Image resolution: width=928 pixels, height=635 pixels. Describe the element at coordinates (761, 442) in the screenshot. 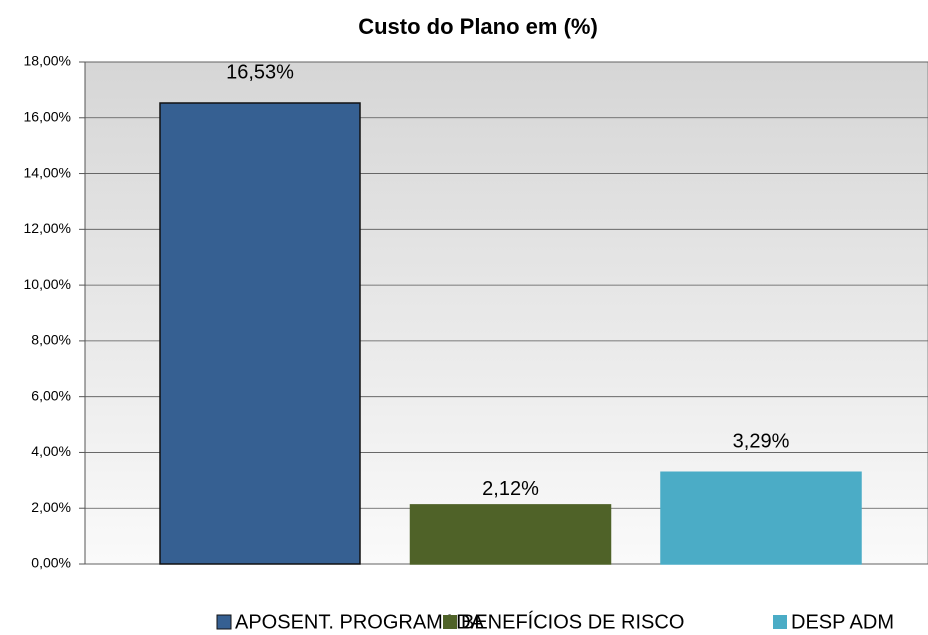

I see `data-label: 3,29%` at that location.